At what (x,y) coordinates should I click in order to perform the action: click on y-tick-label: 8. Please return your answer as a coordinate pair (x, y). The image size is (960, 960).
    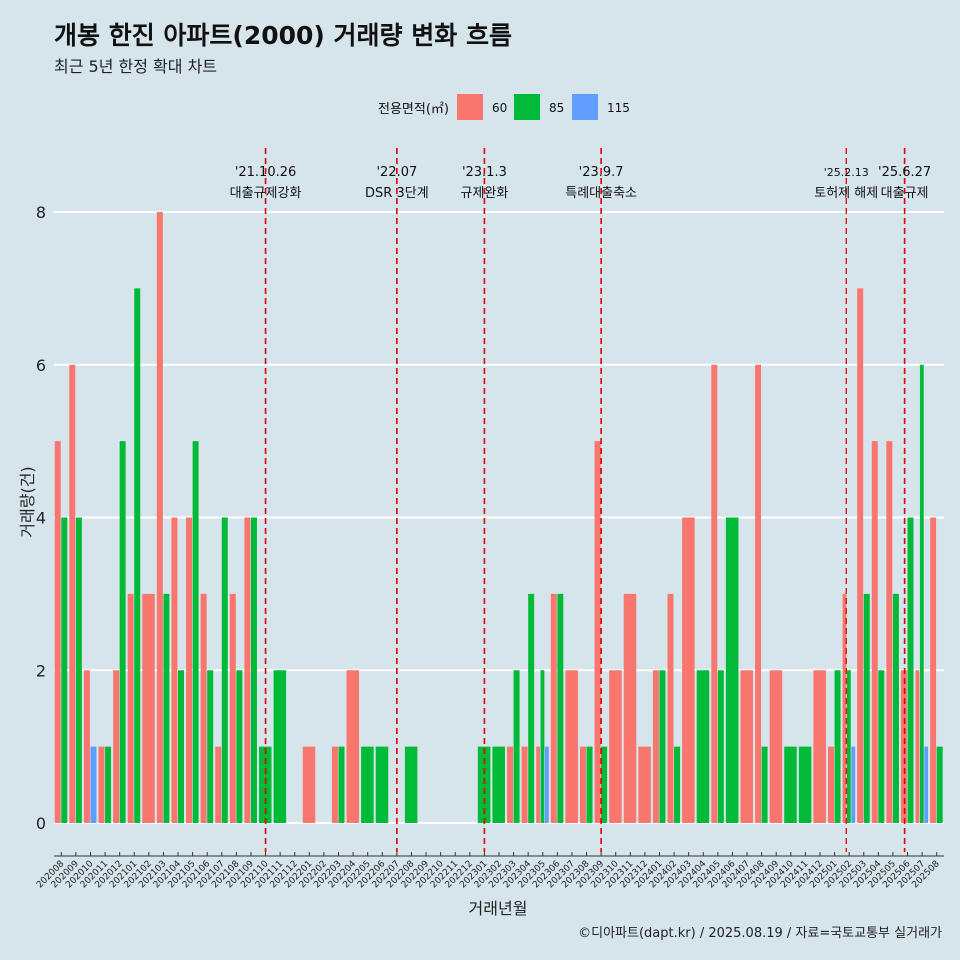
    Looking at the image, I should click on (41, 212).